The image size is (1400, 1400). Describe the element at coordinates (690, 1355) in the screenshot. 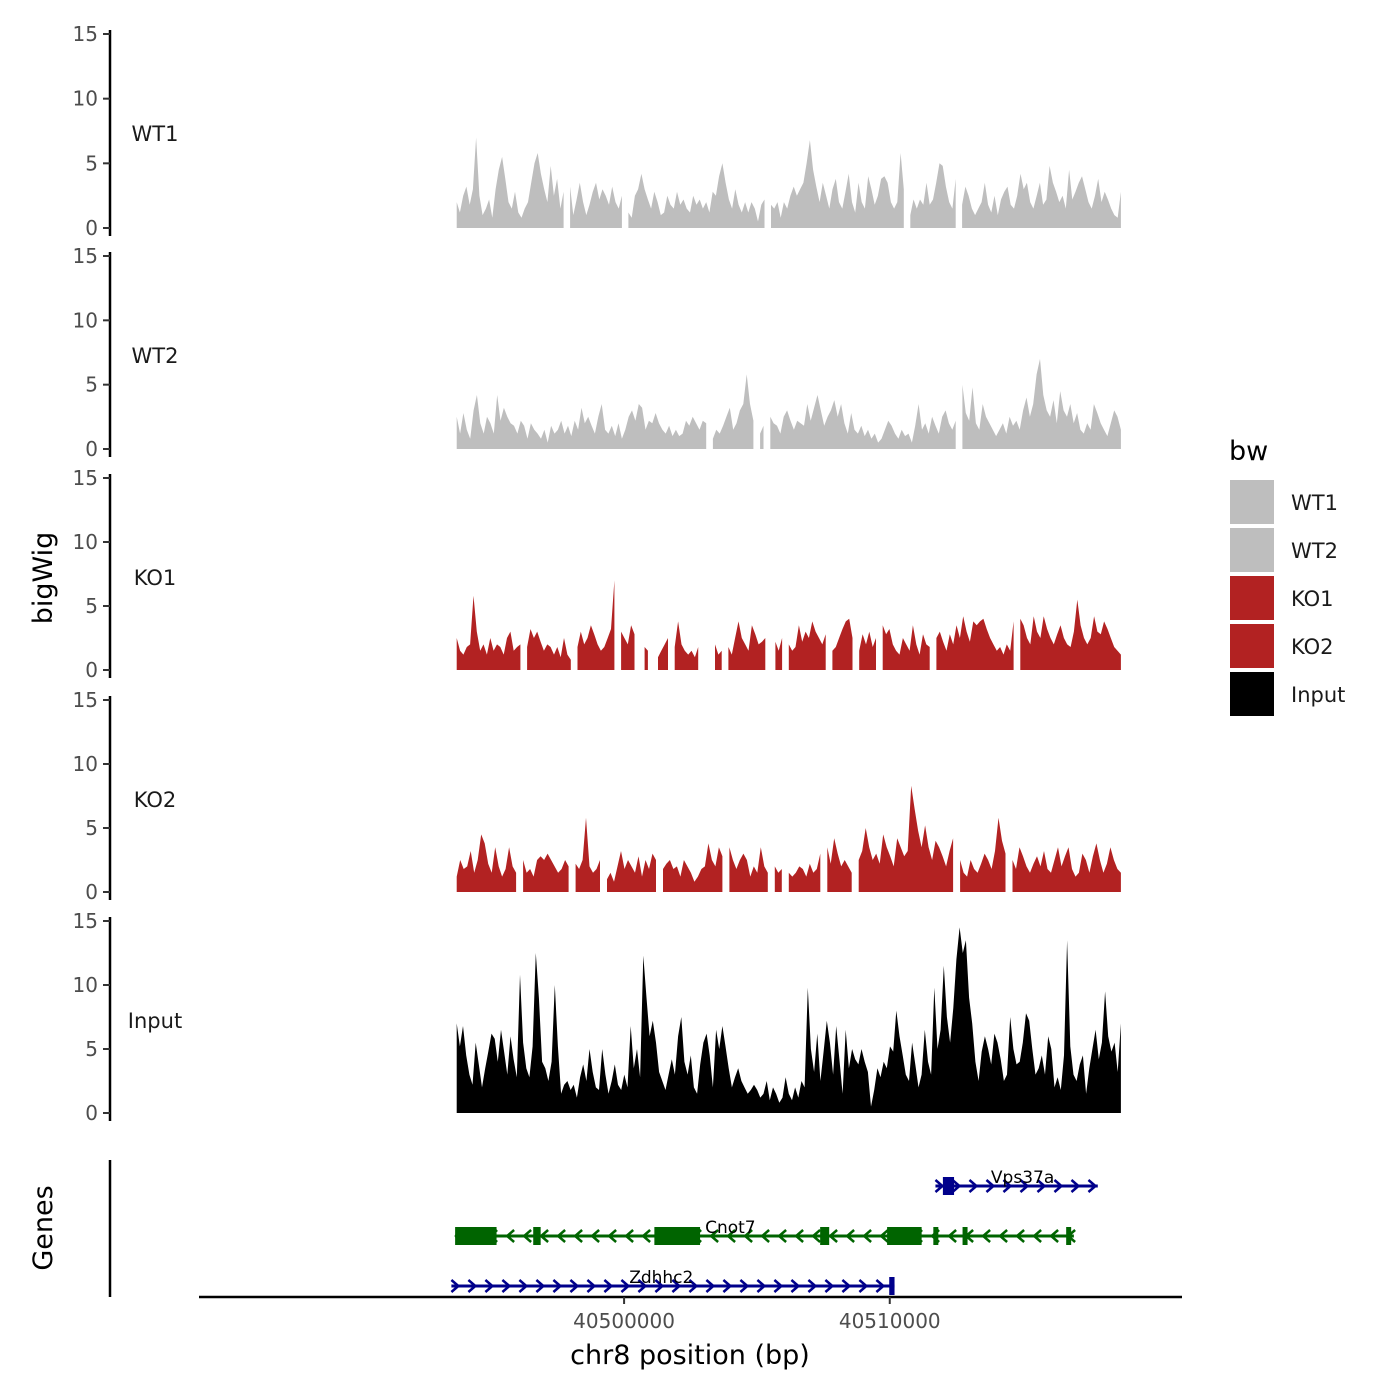

I see `x-axis-title: chr8 position (bp)` at that location.